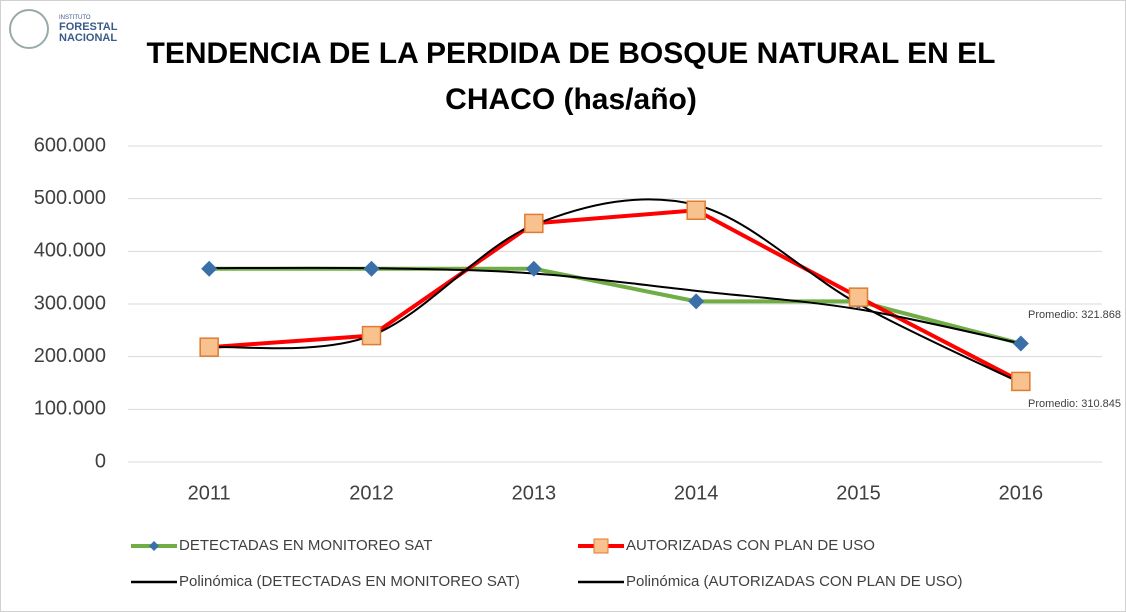 Image resolution: width=1126 pixels, height=612 pixels. Describe the element at coordinates (1074, 315) in the screenshot. I see `annotation: Promedio: 321.868` at that location.